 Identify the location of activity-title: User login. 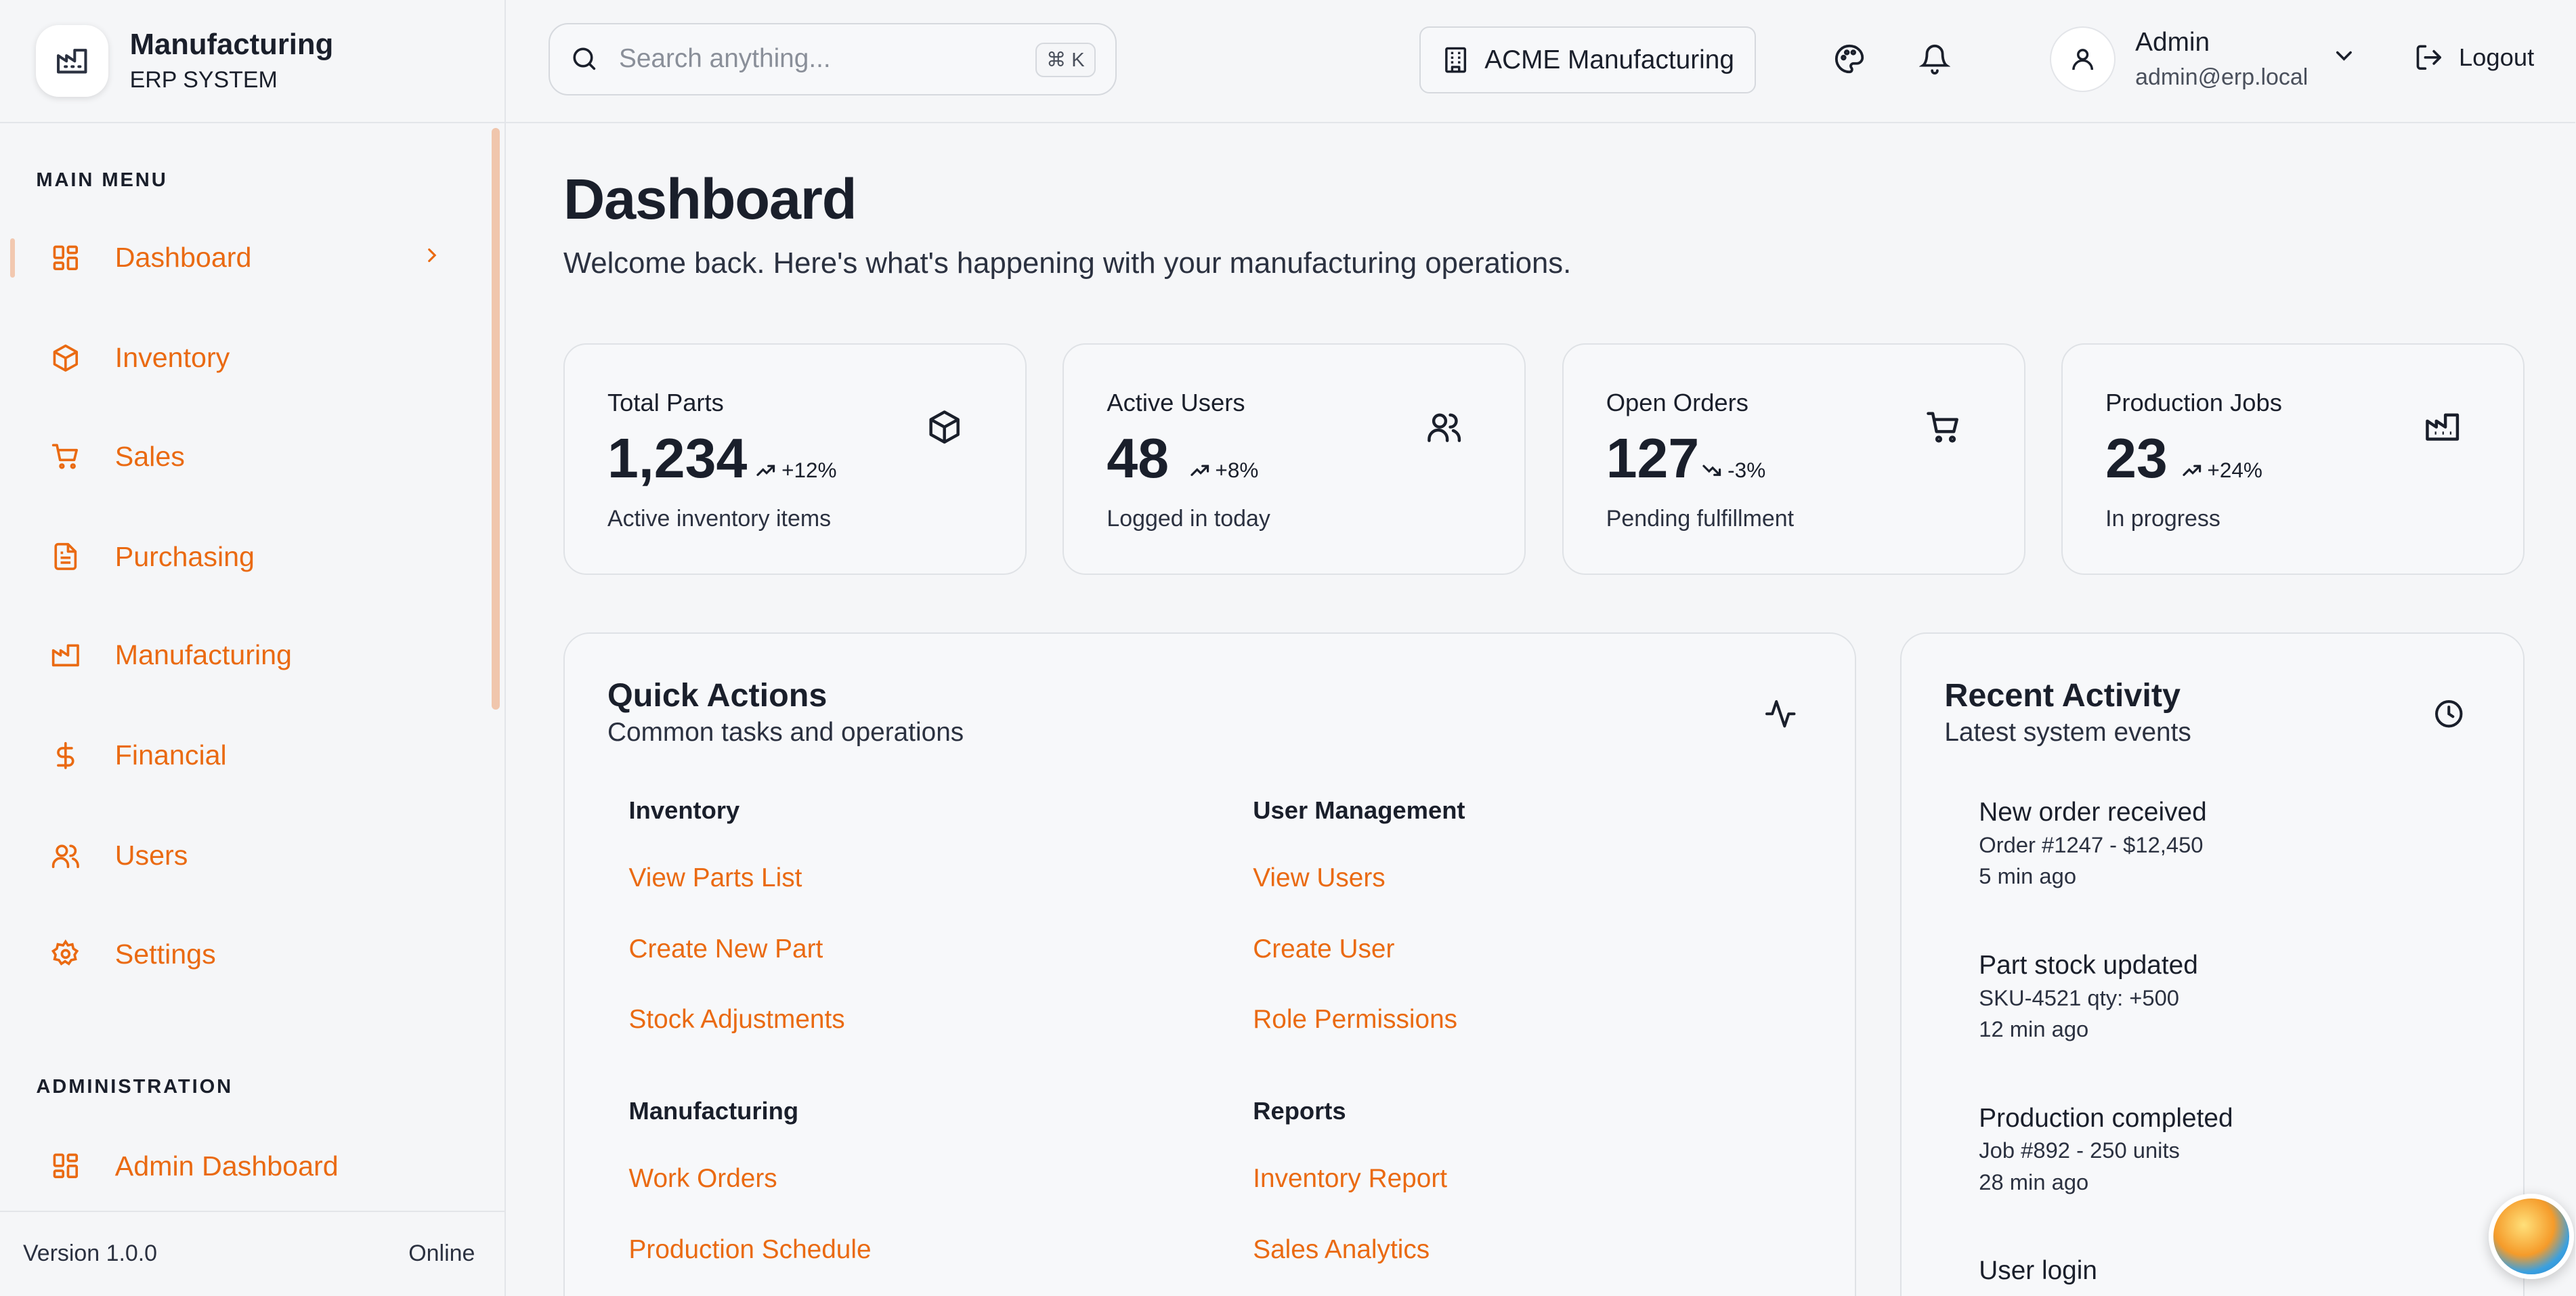
(2038, 1271).